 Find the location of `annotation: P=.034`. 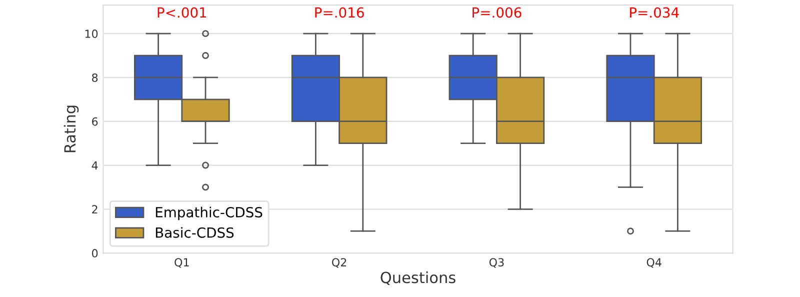

annotation: P=.034 is located at coordinates (654, 12).